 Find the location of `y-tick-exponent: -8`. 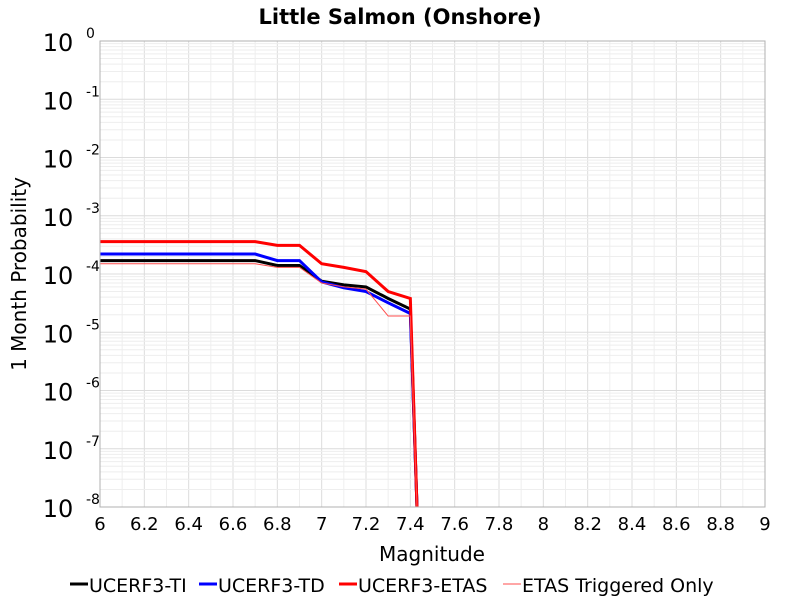

y-tick-exponent: -8 is located at coordinates (93, 500).